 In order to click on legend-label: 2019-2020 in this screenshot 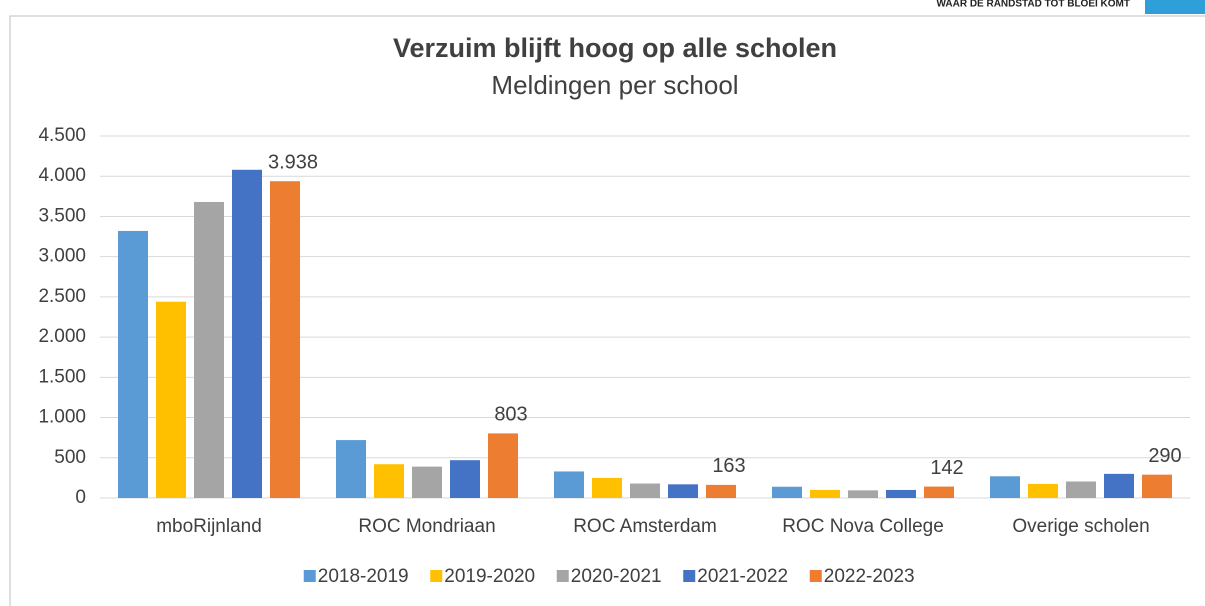, I will do `click(489, 576)`.